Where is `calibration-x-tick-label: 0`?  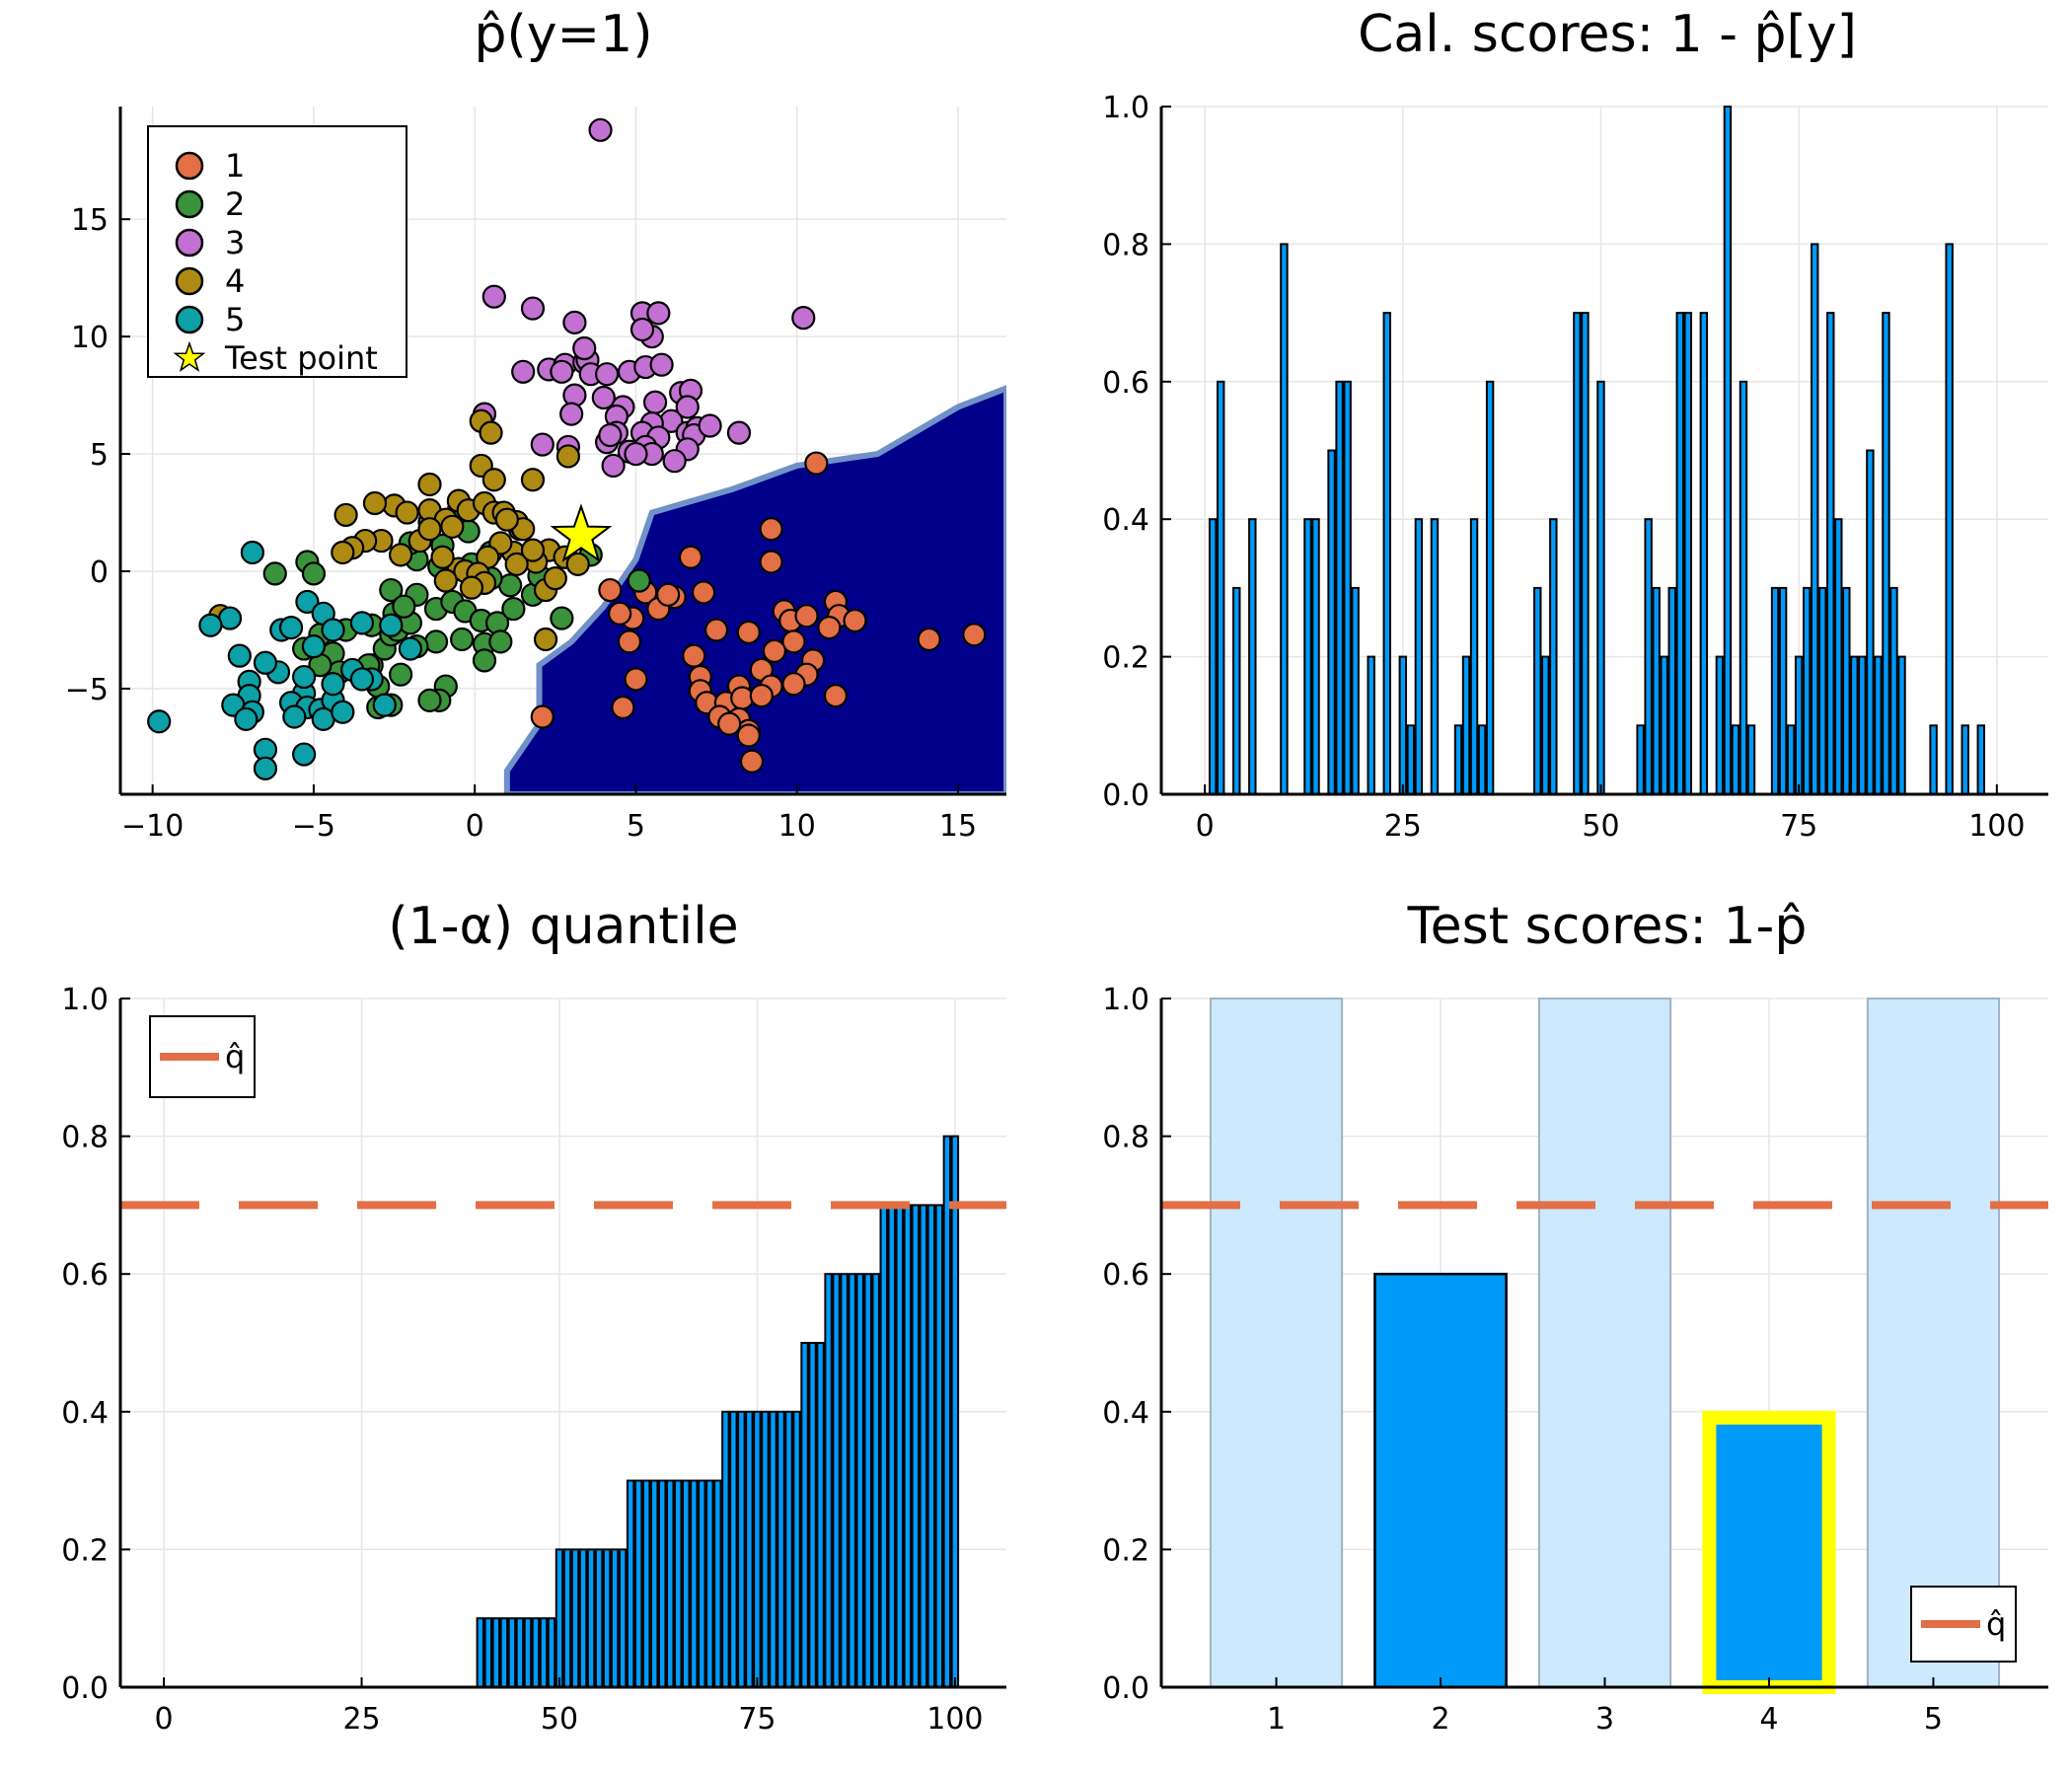 calibration-x-tick-label: 0 is located at coordinates (1206, 827).